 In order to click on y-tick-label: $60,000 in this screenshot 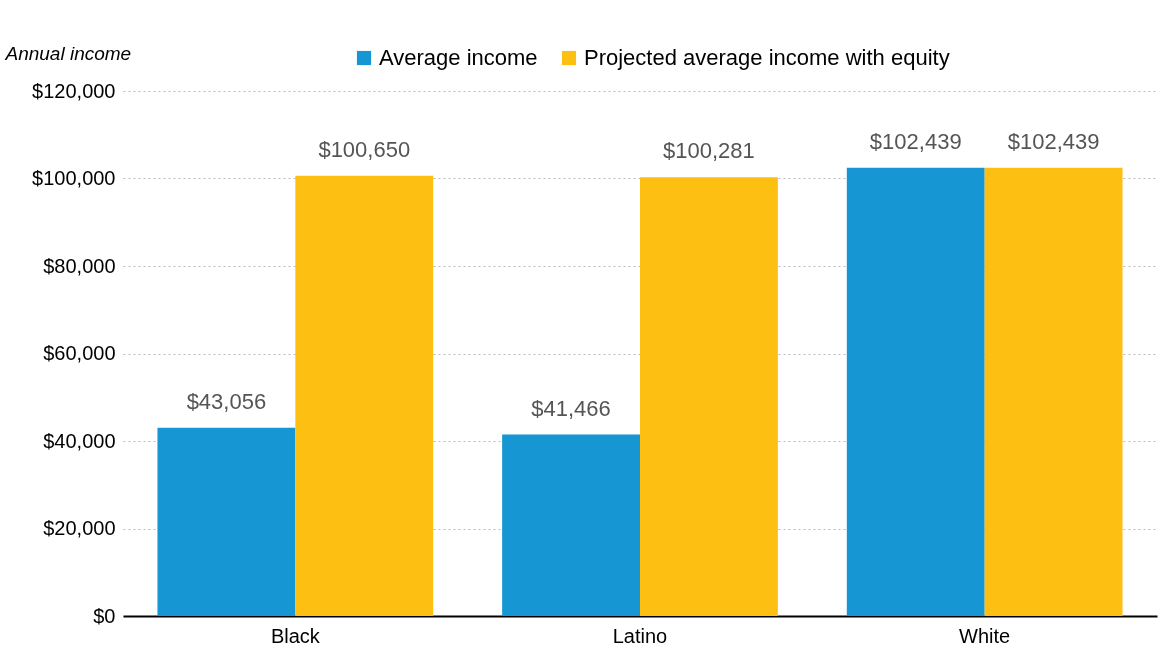, I will do `click(79, 353)`.